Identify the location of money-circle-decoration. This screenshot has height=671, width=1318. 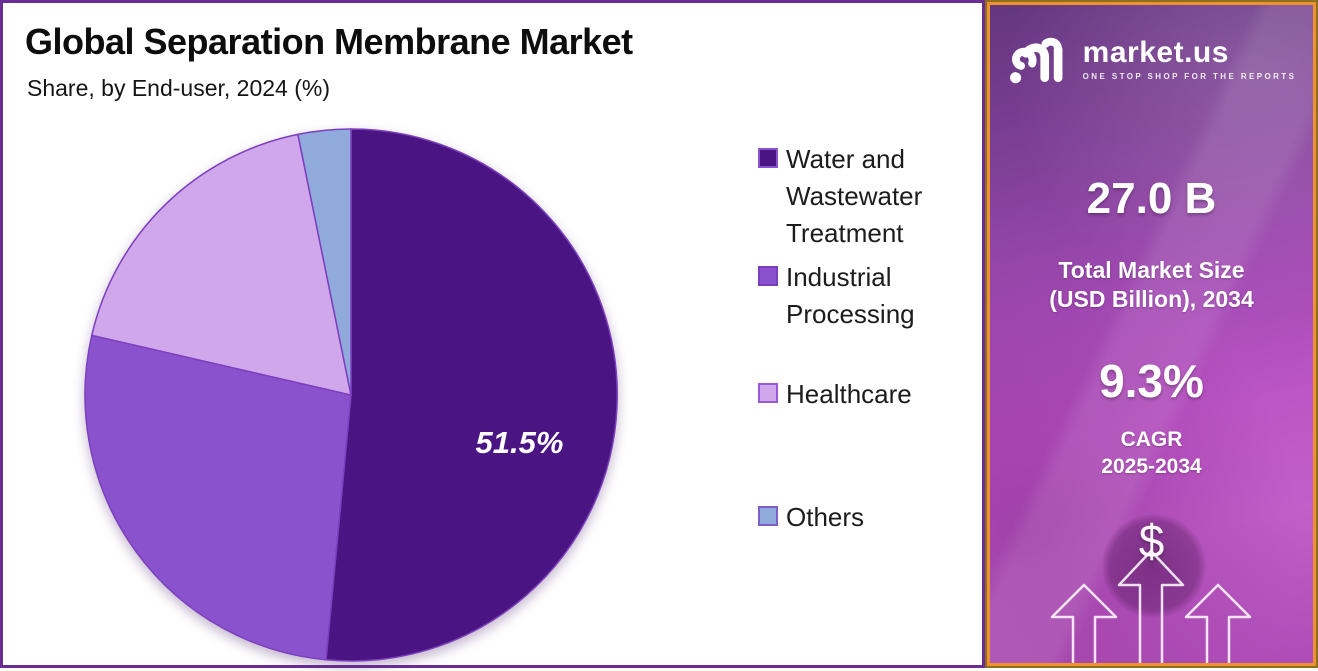
(1154, 566).